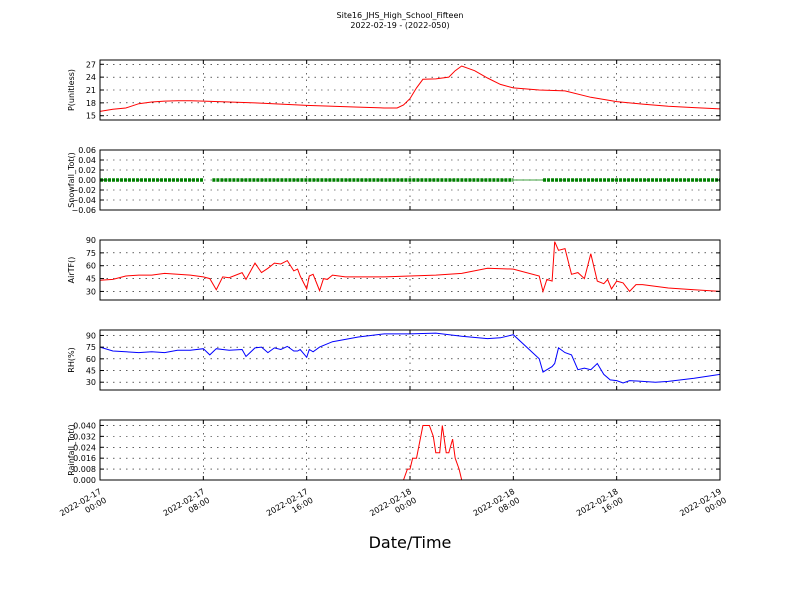 This screenshot has height=600, width=800. Describe the element at coordinates (83, 190) in the screenshot. I see `y-tick-label: −0.02` at that location.